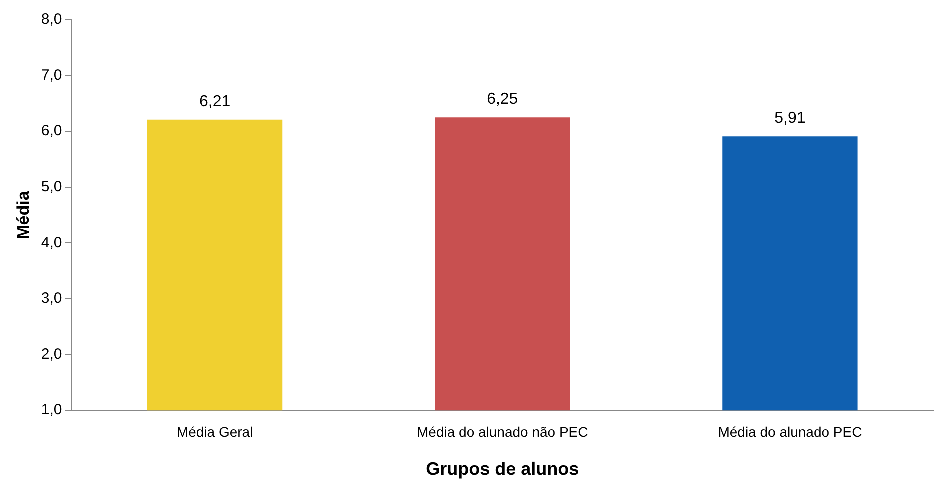  What do you see at coordinates (51, 19) in the screenshot?
I see `y-tick-label: 8,0` at bounding box center [51, 19].